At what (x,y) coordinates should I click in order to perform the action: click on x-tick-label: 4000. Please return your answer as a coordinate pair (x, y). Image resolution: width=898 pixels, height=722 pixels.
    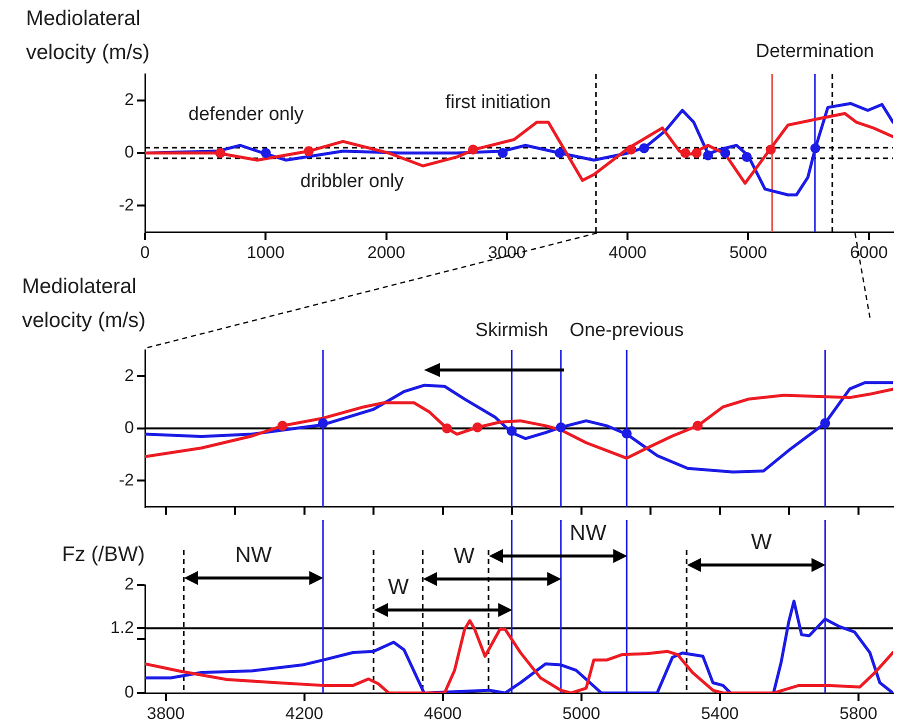
    Looking at the image, I should click on (627, 252).